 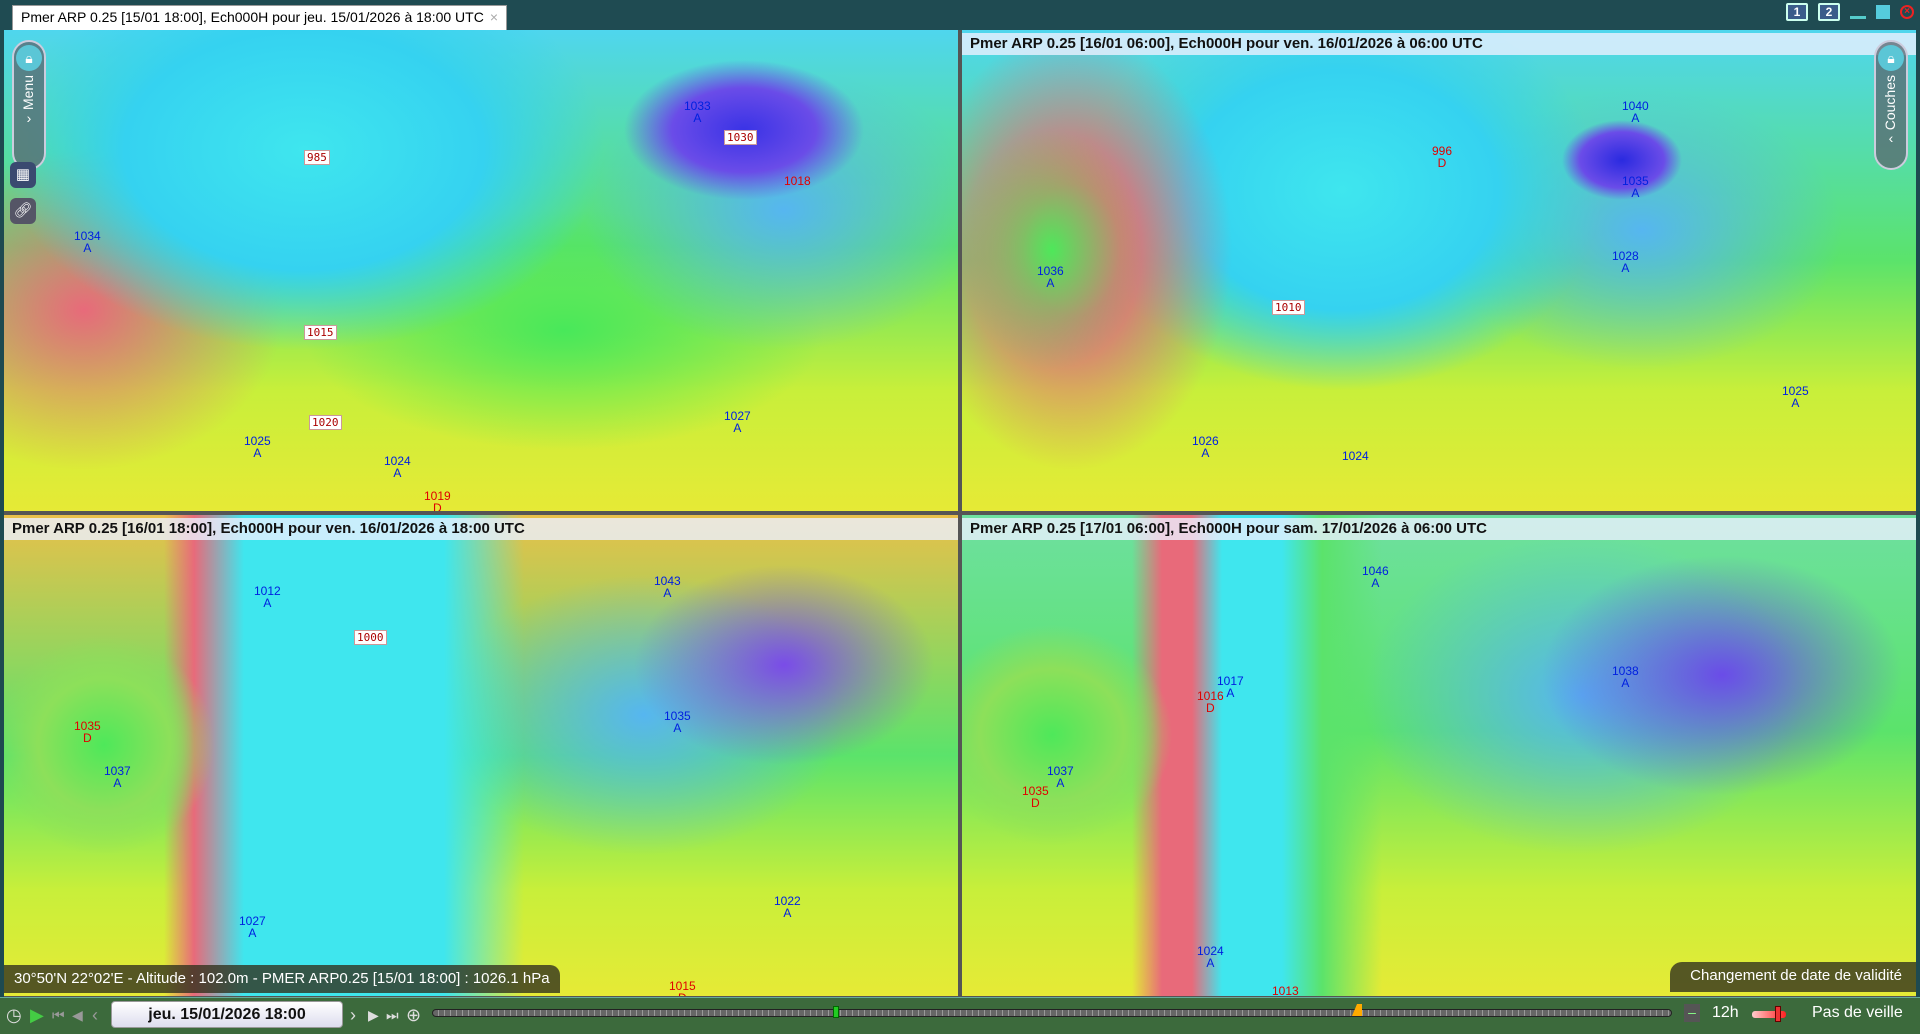 I want to click on high-pressure-label: 1043 A, so click(x=667, y=587).